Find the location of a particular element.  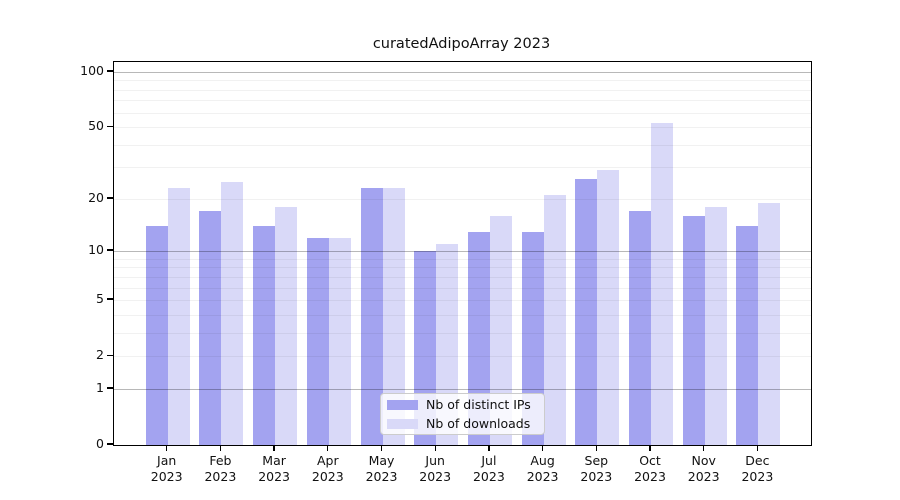

x-tick-mark-nov is located at coordinates (704, 448).